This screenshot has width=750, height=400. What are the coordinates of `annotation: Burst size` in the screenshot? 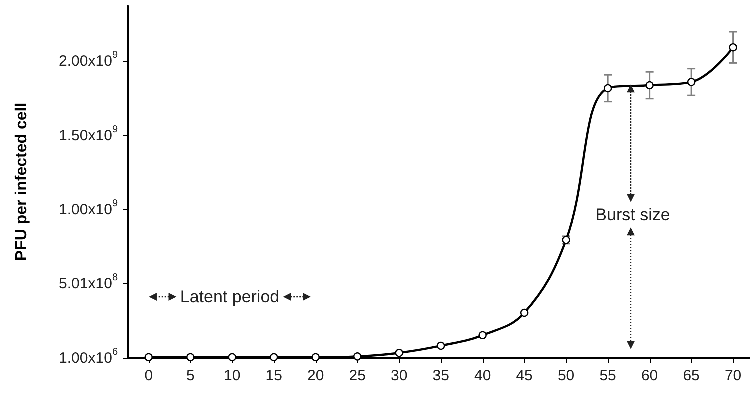 It's located at (633, 215).